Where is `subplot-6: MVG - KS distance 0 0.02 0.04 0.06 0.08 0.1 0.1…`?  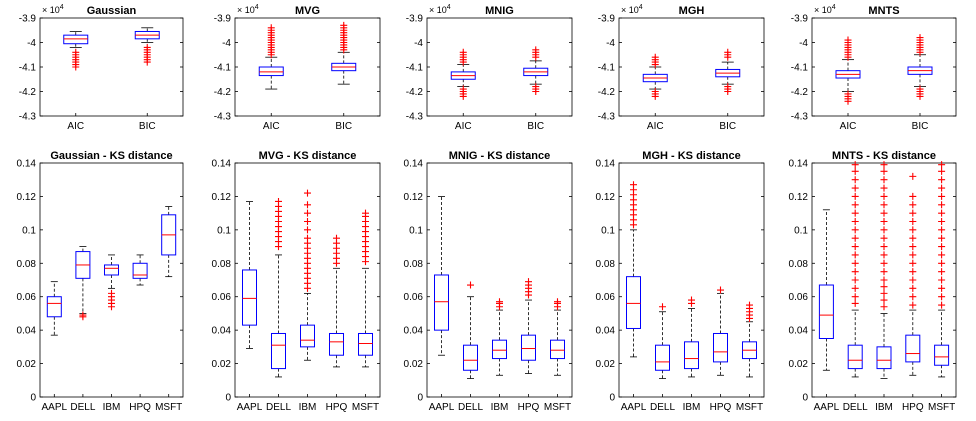 subplot-6: MVG - KS distance 0 0.02 0.04 0.06 0.08 0.1 0.1… is located at coordinates (296, 281).